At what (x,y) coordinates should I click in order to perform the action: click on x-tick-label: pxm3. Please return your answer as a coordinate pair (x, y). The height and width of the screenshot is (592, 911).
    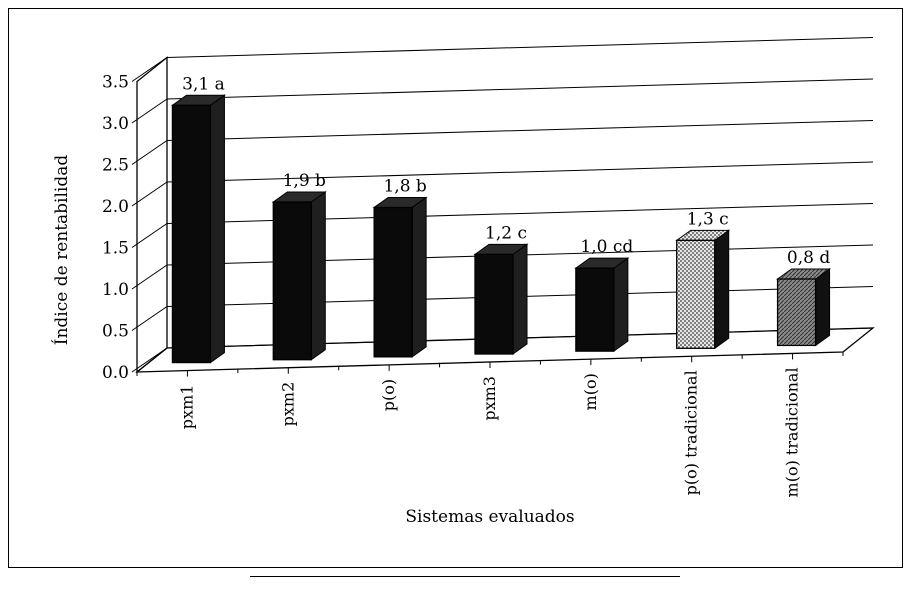
    Looking at the image, I should click on (489, 398).